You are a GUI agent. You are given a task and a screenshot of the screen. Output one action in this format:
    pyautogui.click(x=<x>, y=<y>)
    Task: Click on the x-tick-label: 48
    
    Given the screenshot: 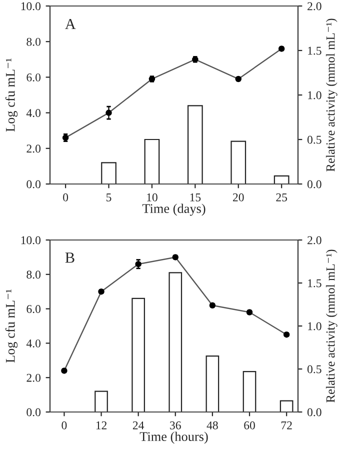 What is the action you would take?
    pyautogui.click(x=212, y=425)
    